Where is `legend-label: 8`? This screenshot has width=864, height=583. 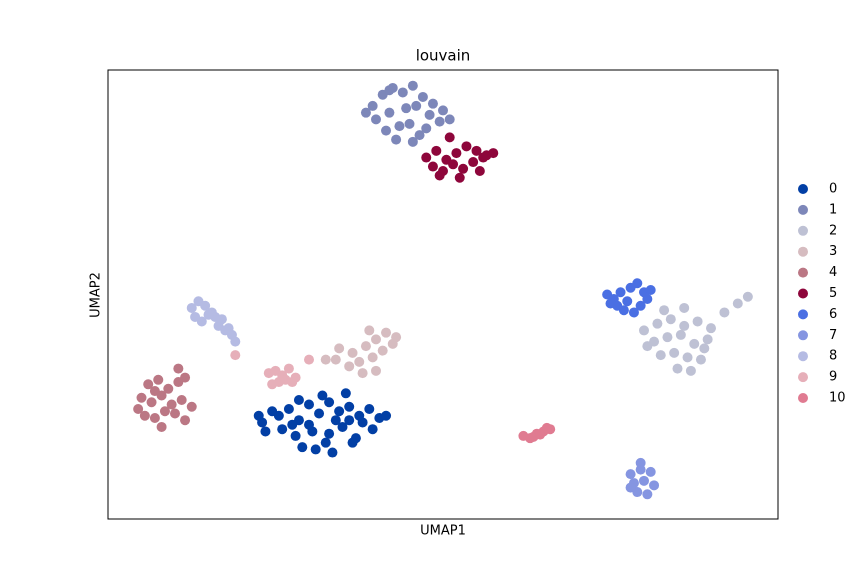
legend-label: 8 is located at coordinates (833, 356).